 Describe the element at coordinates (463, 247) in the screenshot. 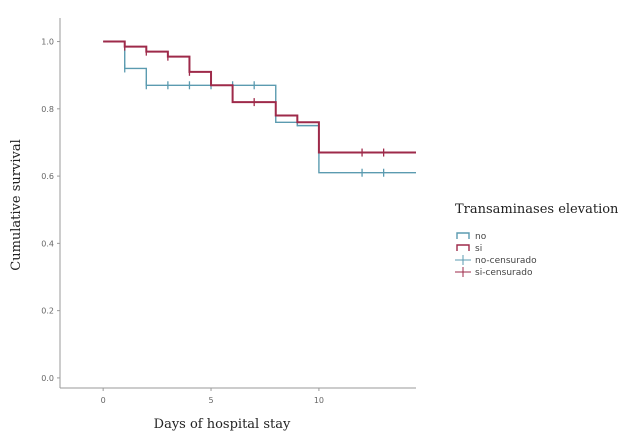

I see `legend-swatch-si` at that location.